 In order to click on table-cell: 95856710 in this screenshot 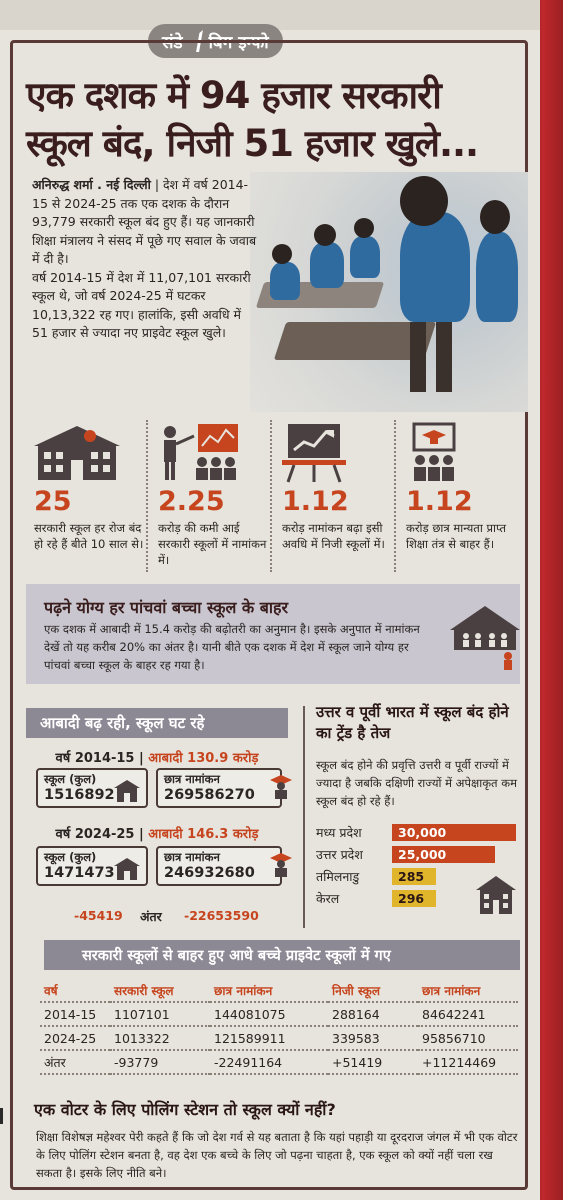, I will do `click(468, 1038)`.